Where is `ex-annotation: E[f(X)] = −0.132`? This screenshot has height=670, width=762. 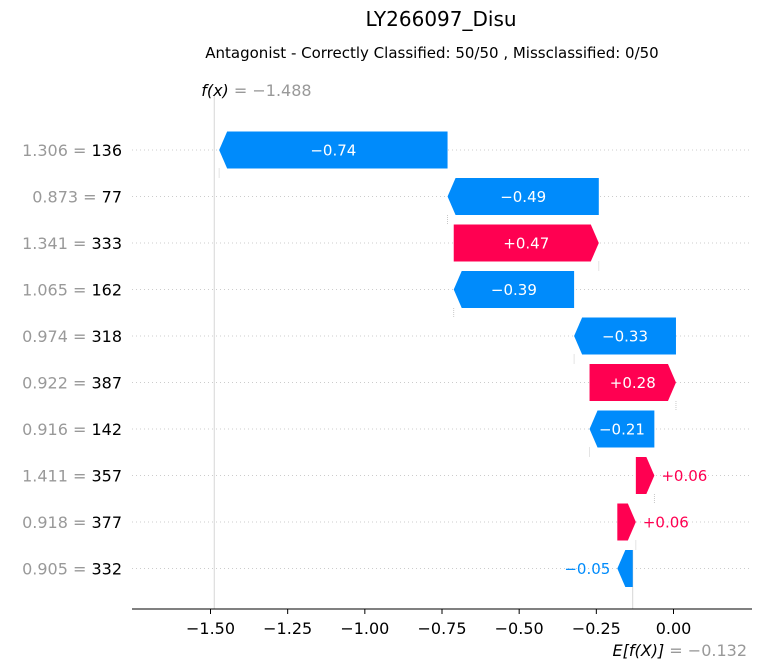
ex-annotation: E[f(X)] = −0.132 is located at coordinates (680, 650).